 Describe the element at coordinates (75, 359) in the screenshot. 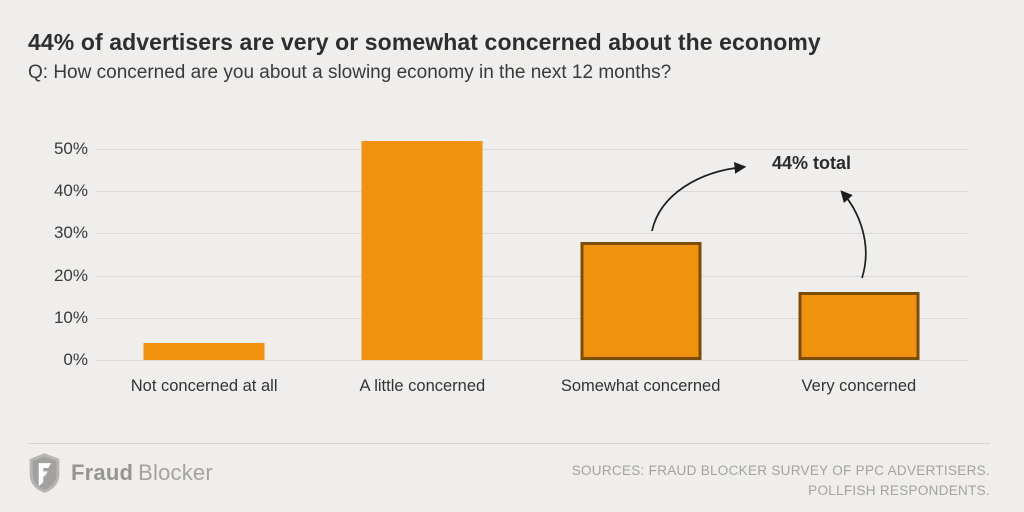

I see `y-tick: 0%` at that location.